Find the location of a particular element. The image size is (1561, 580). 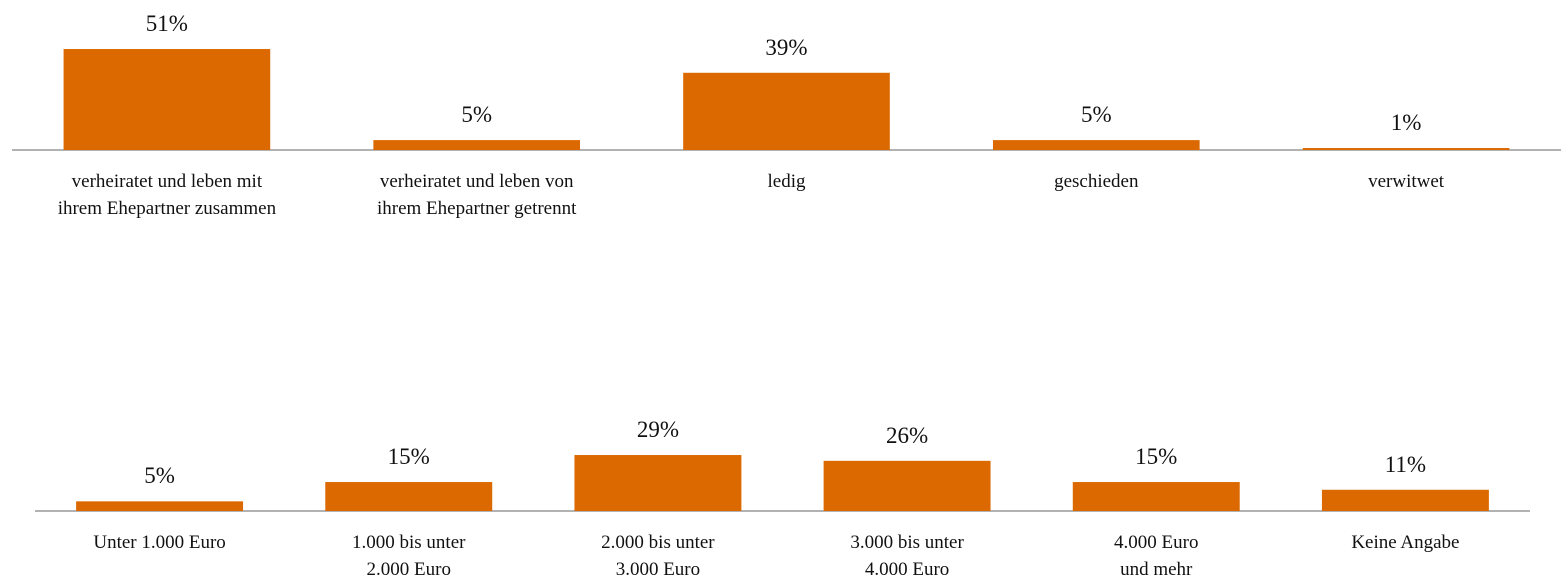

category-label: 2.000 bis unter 3.000 Euro is located at coordinates (658, 556).